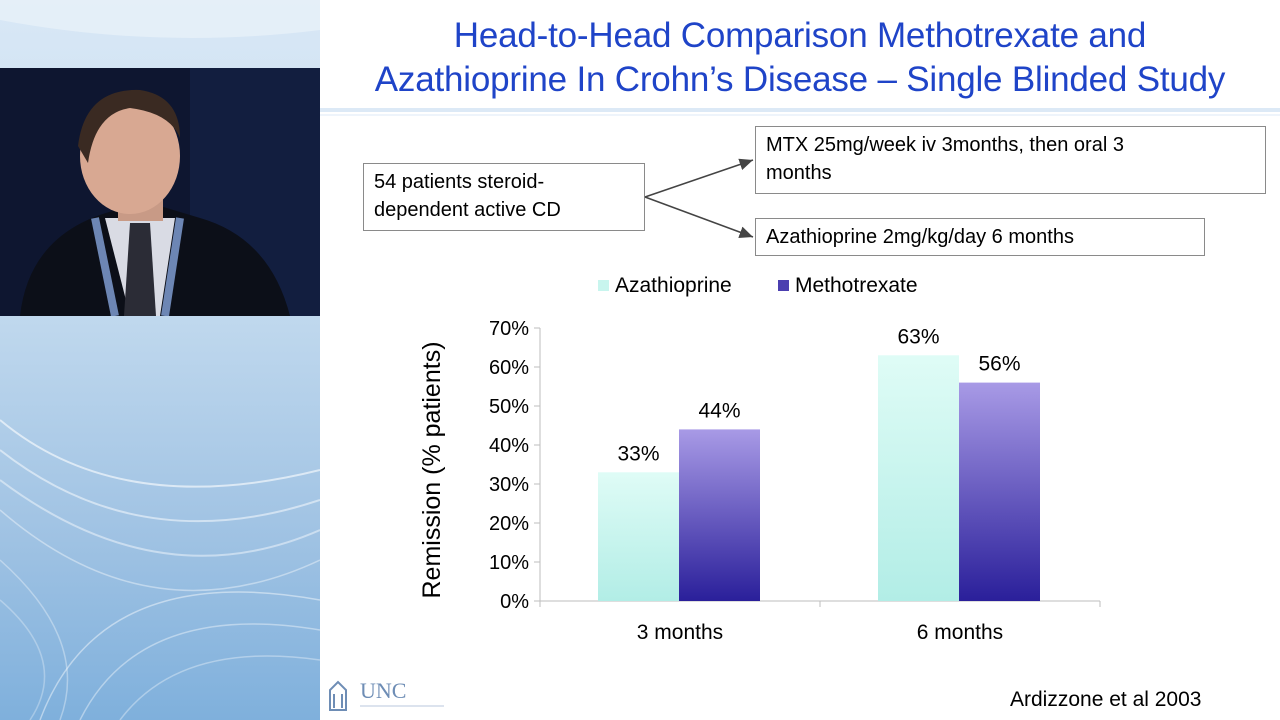  What do you see at coordinates (509, 485) in the screenshot?
I see `y-tick-label: 30%` at bounding box center [509, 485].